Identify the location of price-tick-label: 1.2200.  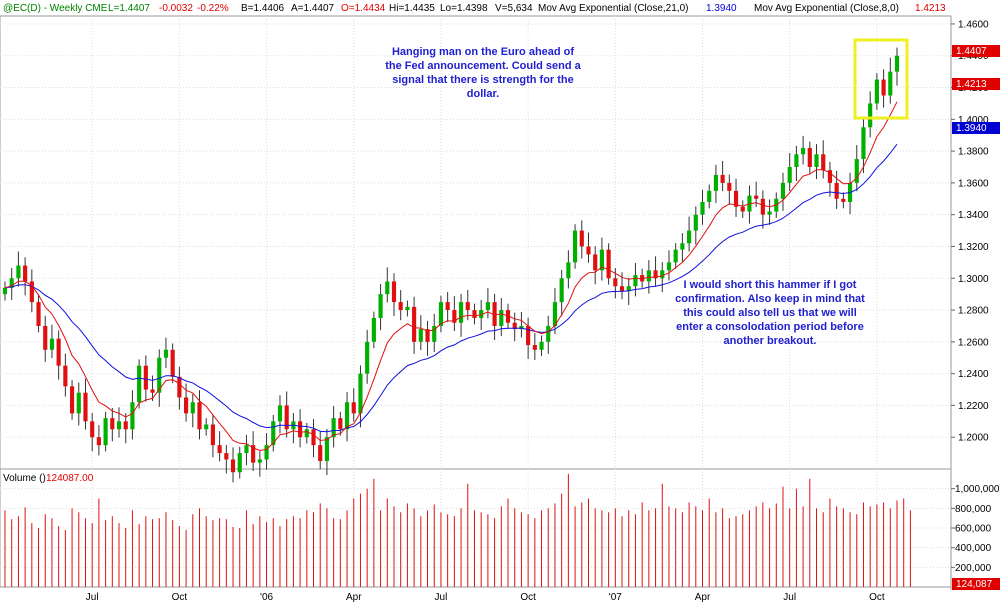
(973, 406).